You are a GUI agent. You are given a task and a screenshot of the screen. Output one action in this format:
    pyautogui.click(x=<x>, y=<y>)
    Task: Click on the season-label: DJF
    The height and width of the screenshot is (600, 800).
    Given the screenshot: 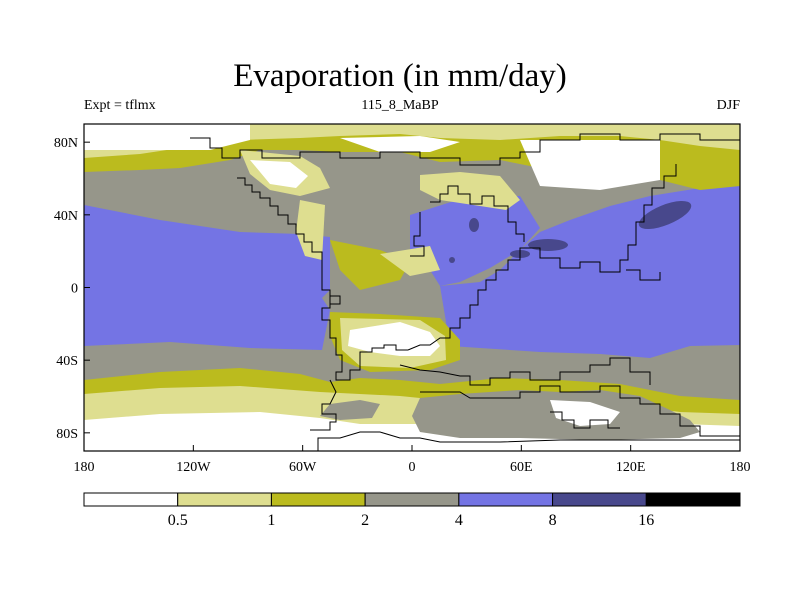 What is the action you would take?
    pyautogui.click(x=728, y=105)
    